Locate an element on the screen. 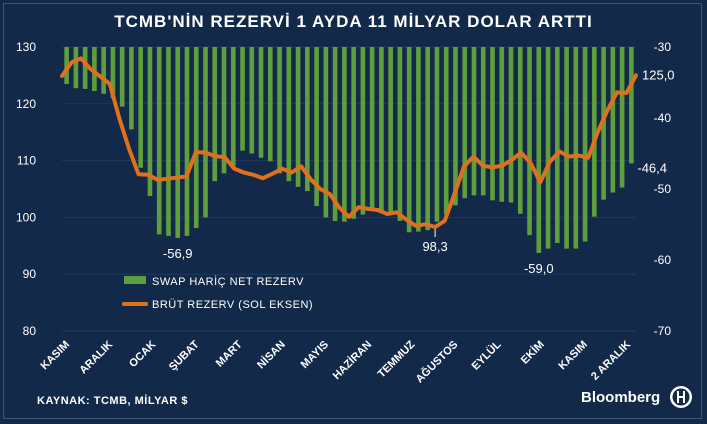  x-tick-label: MART is located at coordinates (229, 353).